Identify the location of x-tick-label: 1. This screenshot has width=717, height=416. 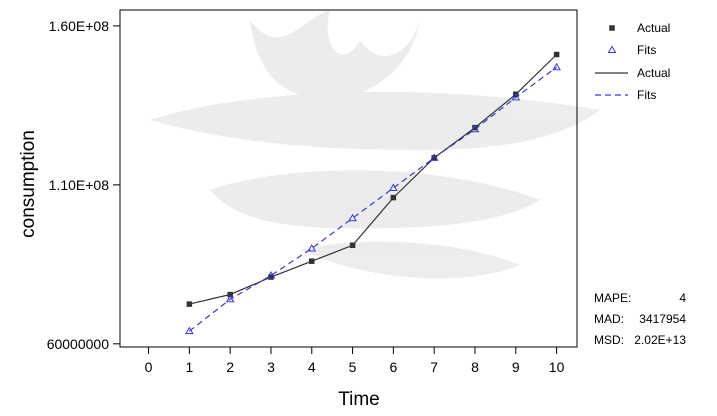
(189, 367).